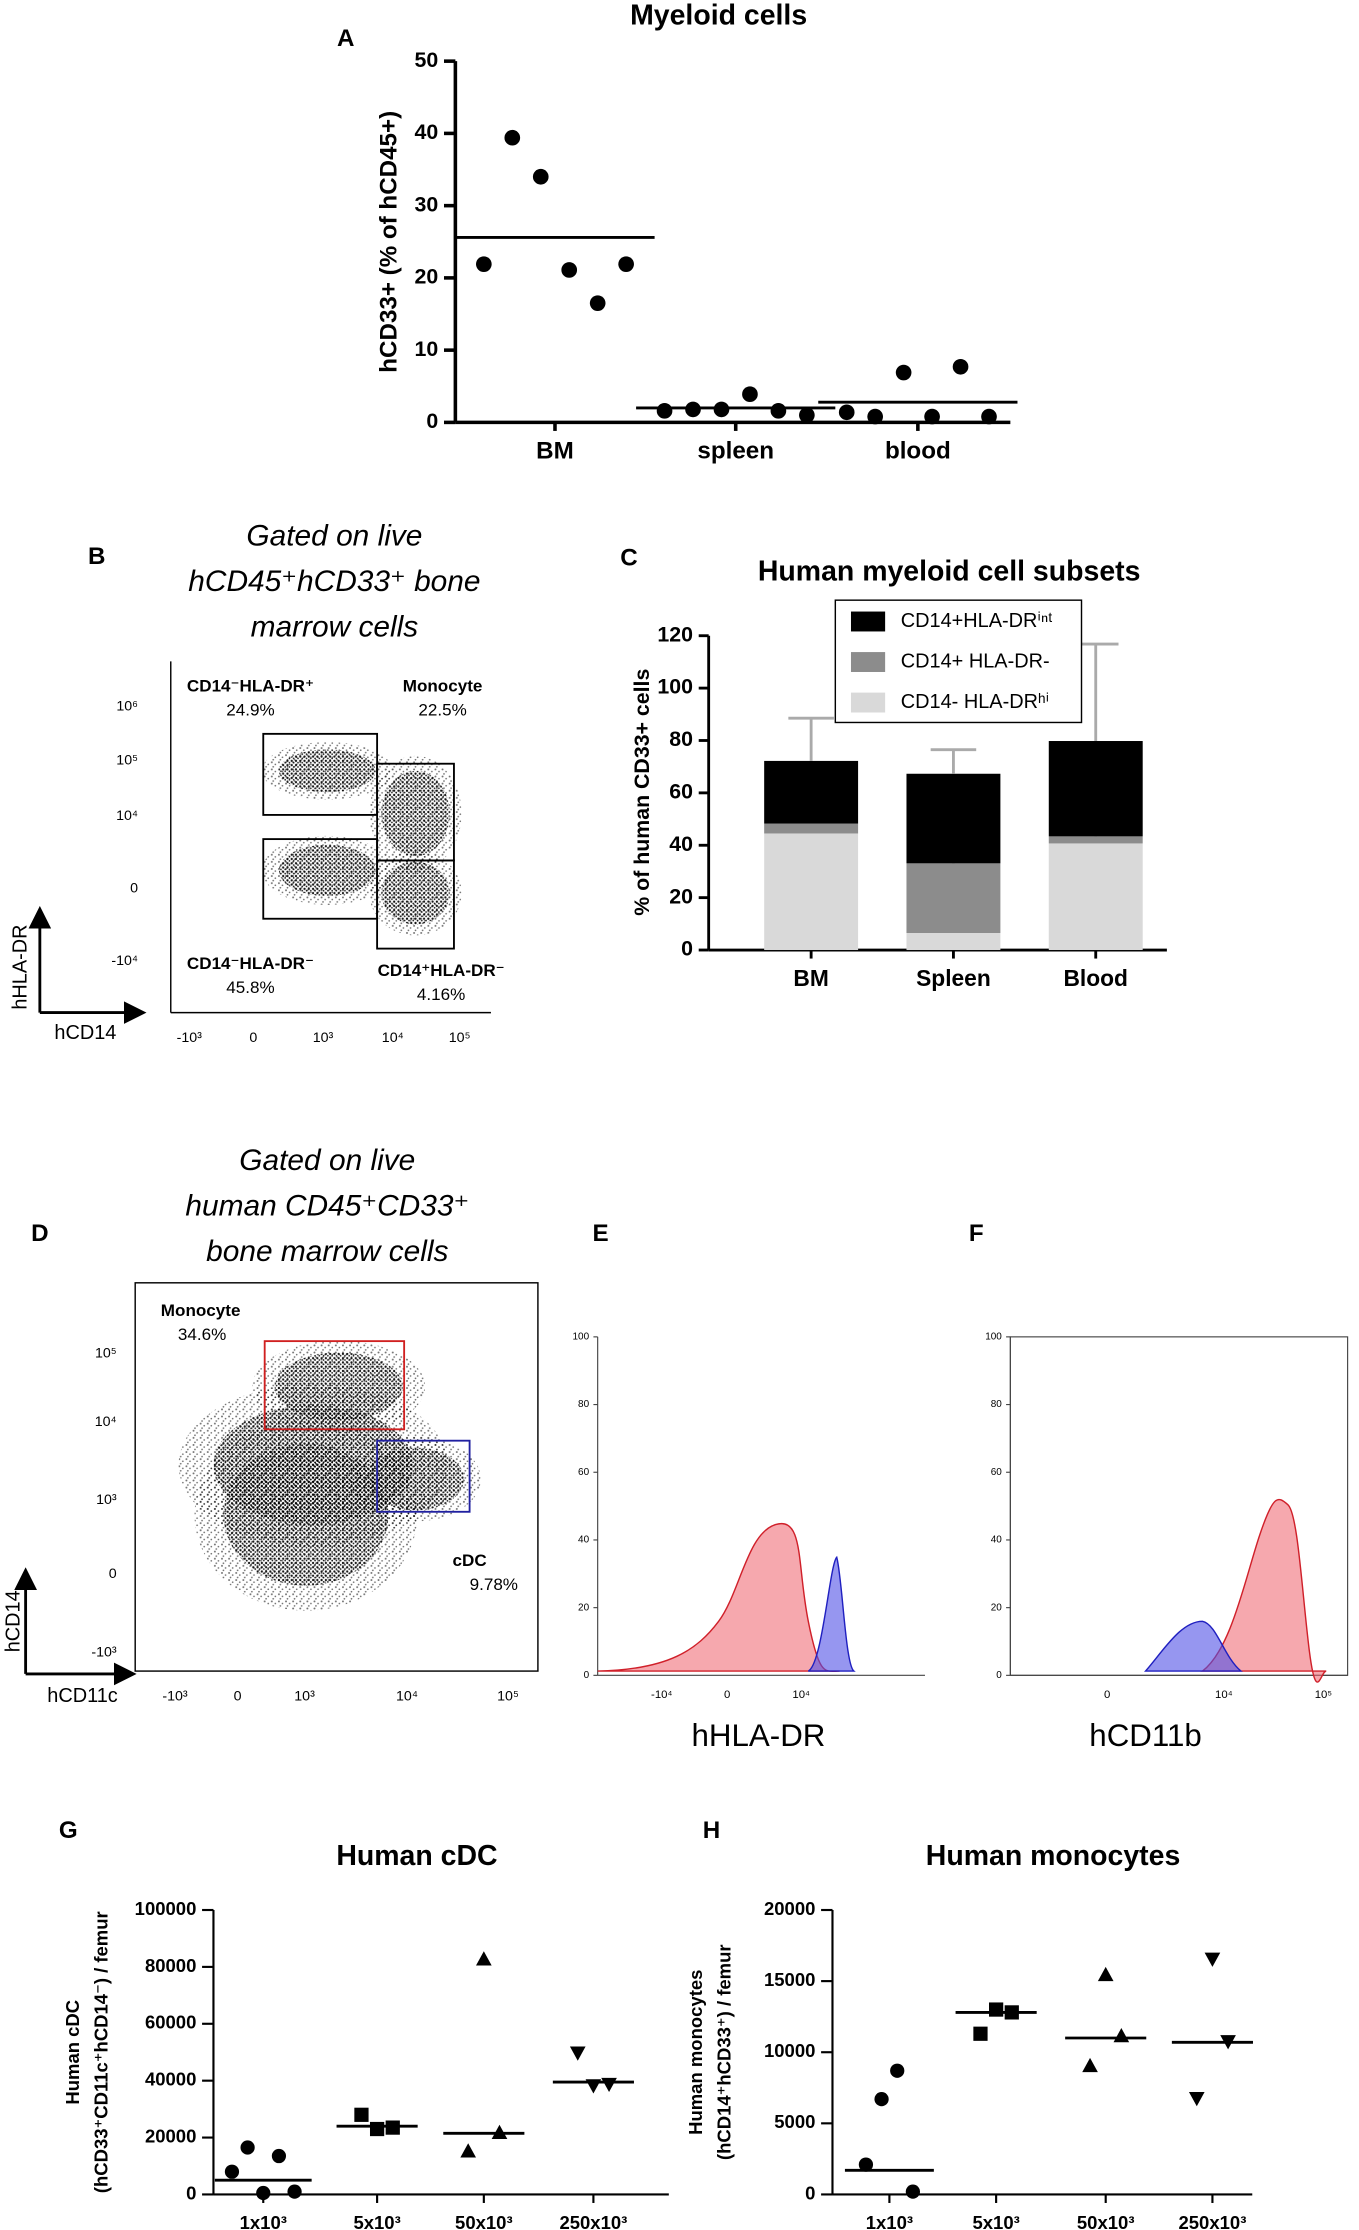  I want to click on y-tick-label: 40, so click(427, 132).